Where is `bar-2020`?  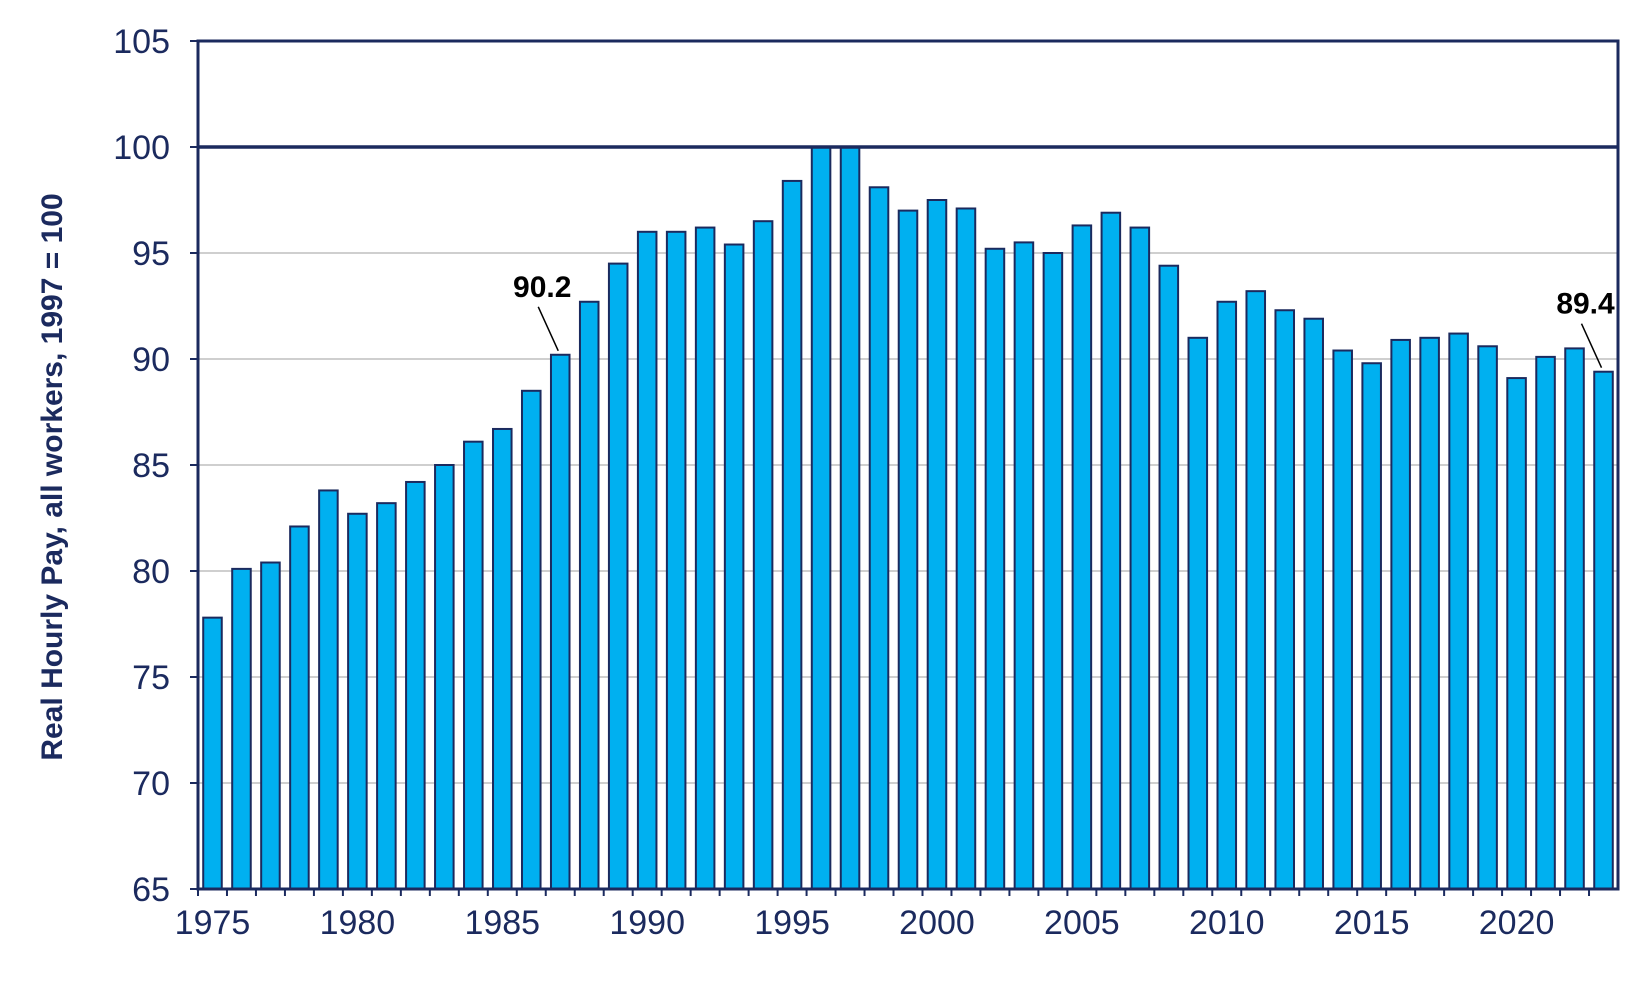 bar-2020 is located at coordinates (1516, 633).